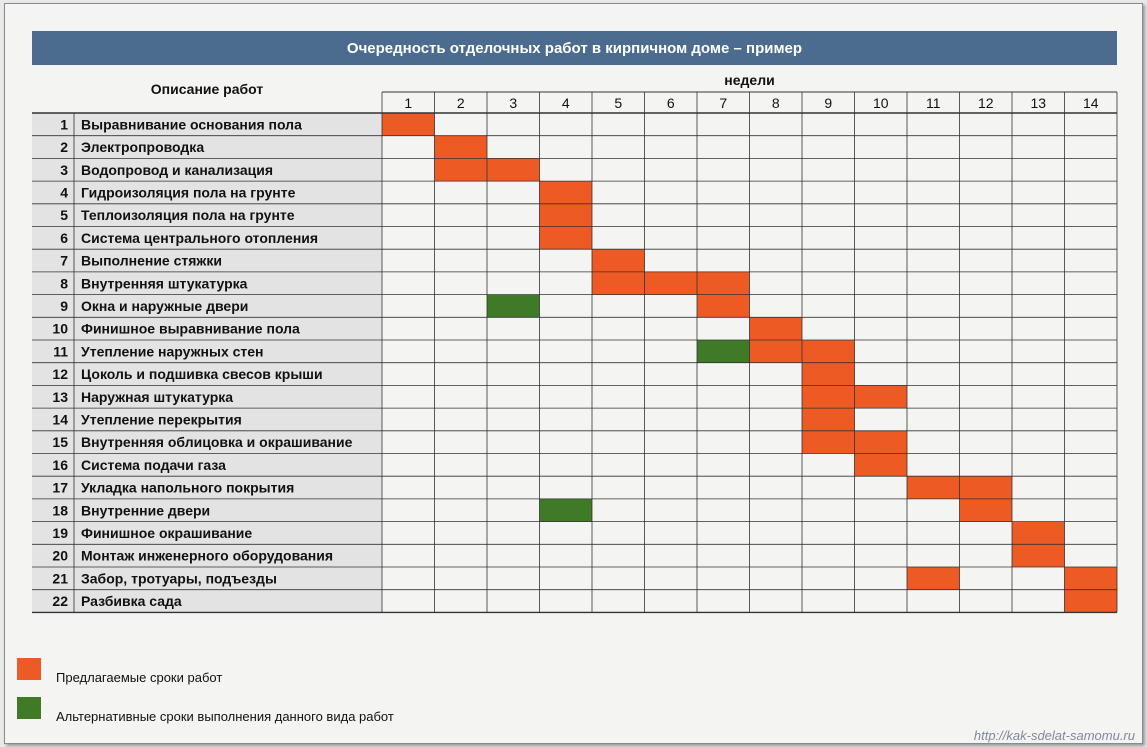 The image size is (1147, 747). Describe the element at coordinates (60, 374) in the screenshot. I see `task-number-12: 12` at that location.